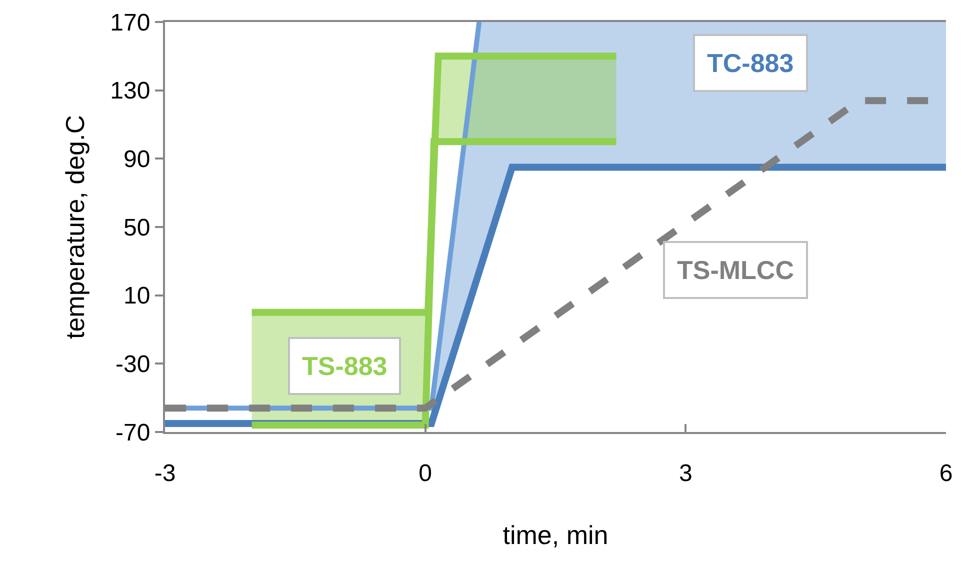  I want to click on x-tick-label: 3, so click(685, 473).